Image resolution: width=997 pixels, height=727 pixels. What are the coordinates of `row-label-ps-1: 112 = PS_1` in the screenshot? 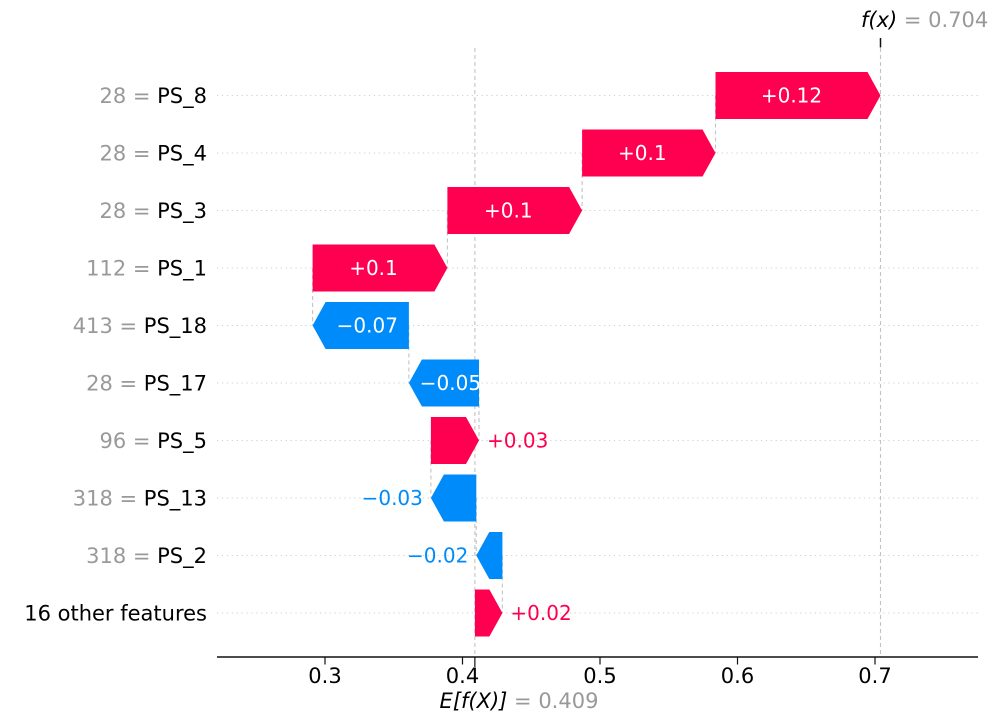 It's located at (146, 269).